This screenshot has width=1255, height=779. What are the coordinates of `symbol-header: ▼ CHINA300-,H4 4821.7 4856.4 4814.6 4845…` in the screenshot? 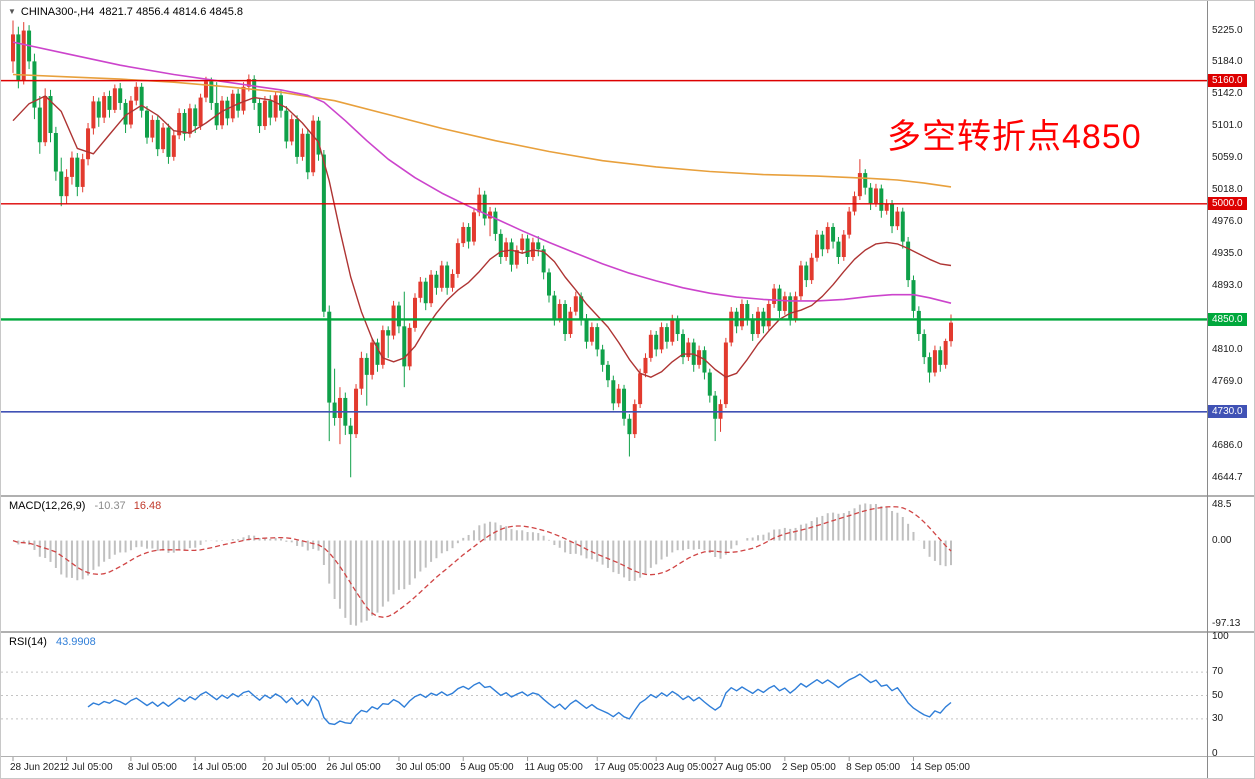 It's located at (125, 12).